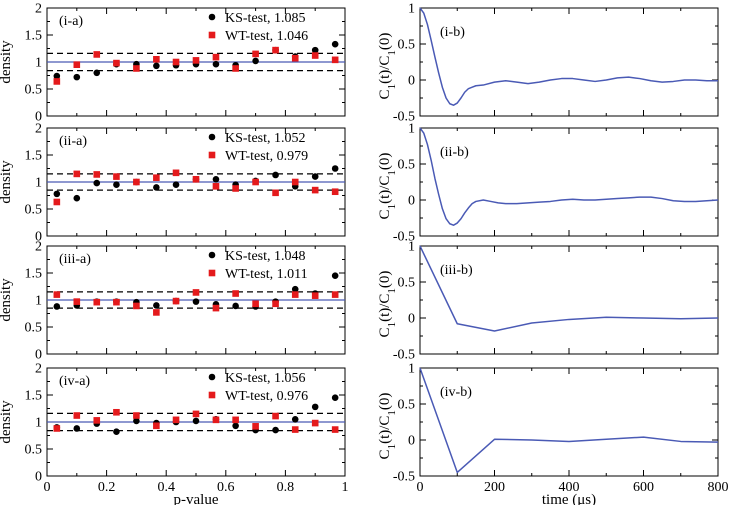  I want to click on x-tick-label: 0.6, so click(226, 487).